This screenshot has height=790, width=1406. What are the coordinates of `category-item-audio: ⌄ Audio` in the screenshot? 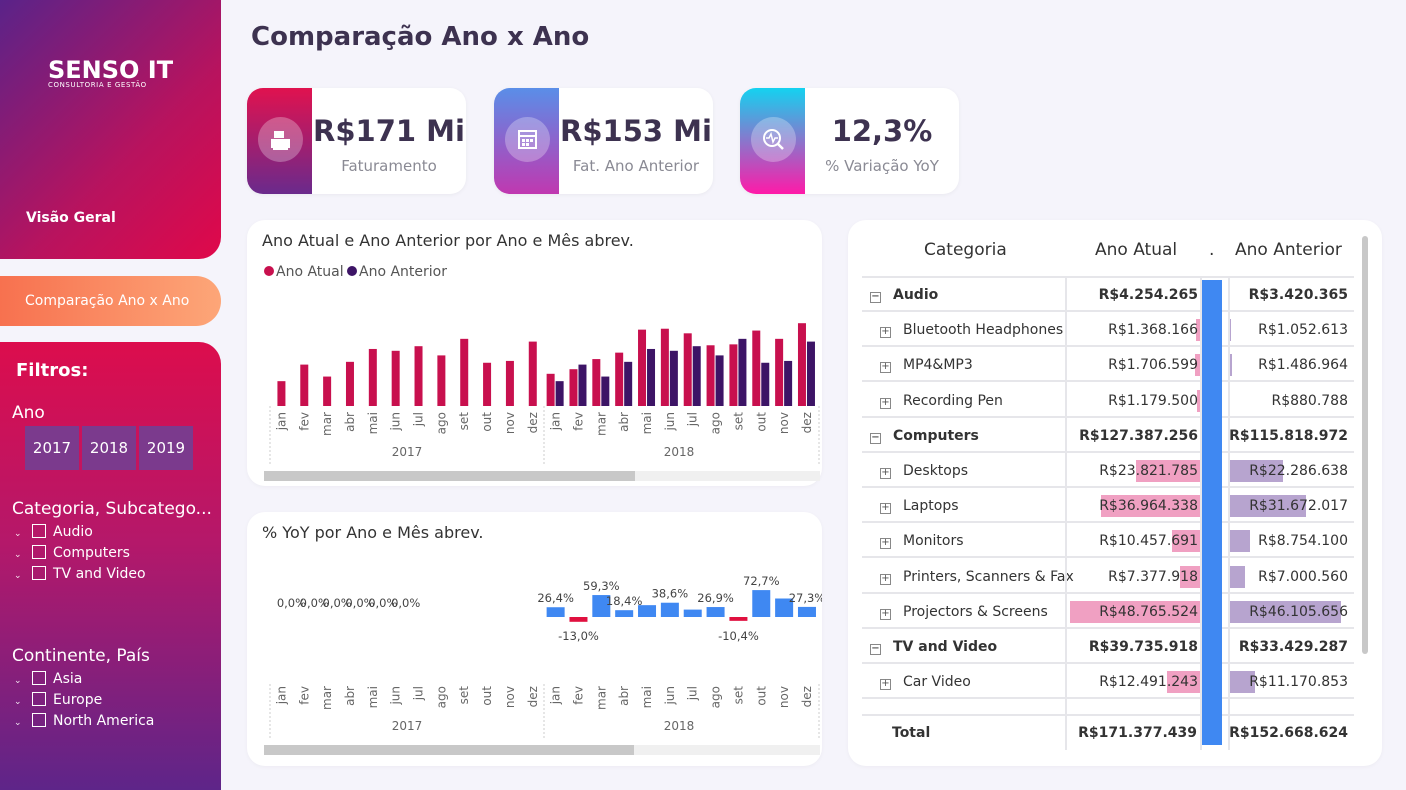 It's located at (53, 532).